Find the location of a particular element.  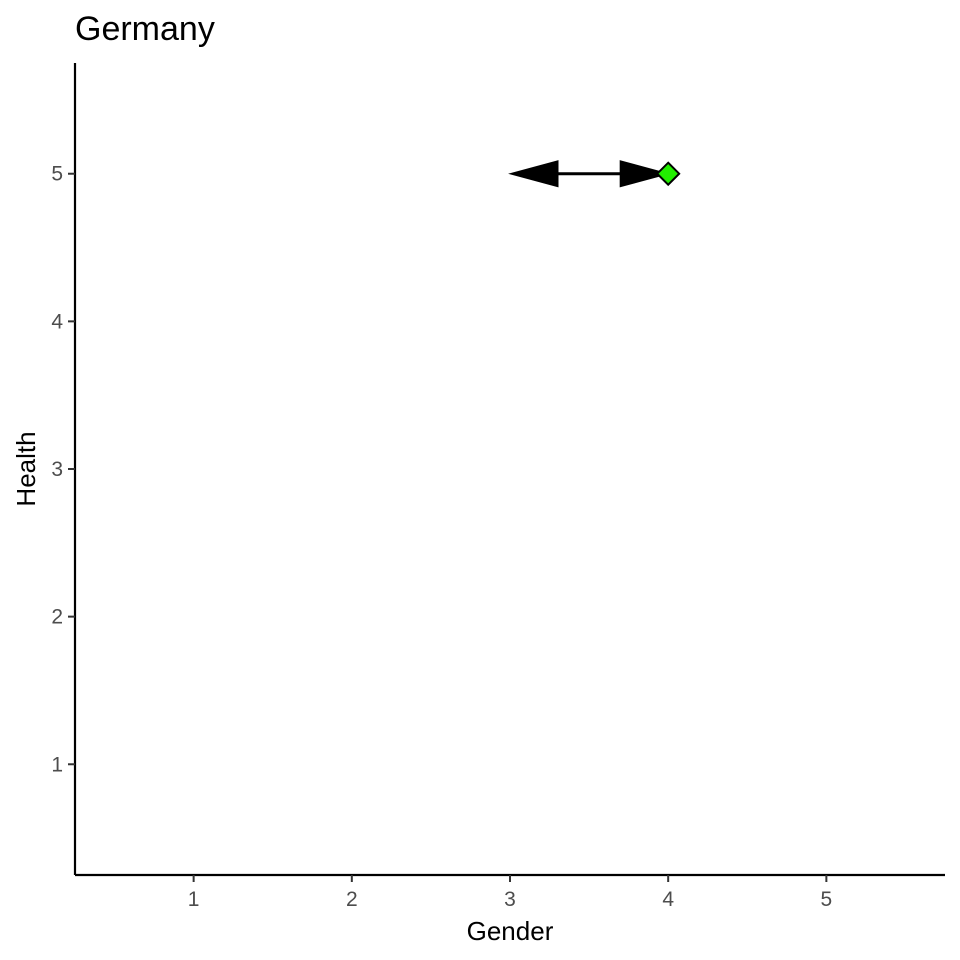

x-tick-label: 4 is located at coordinates (668, 899).